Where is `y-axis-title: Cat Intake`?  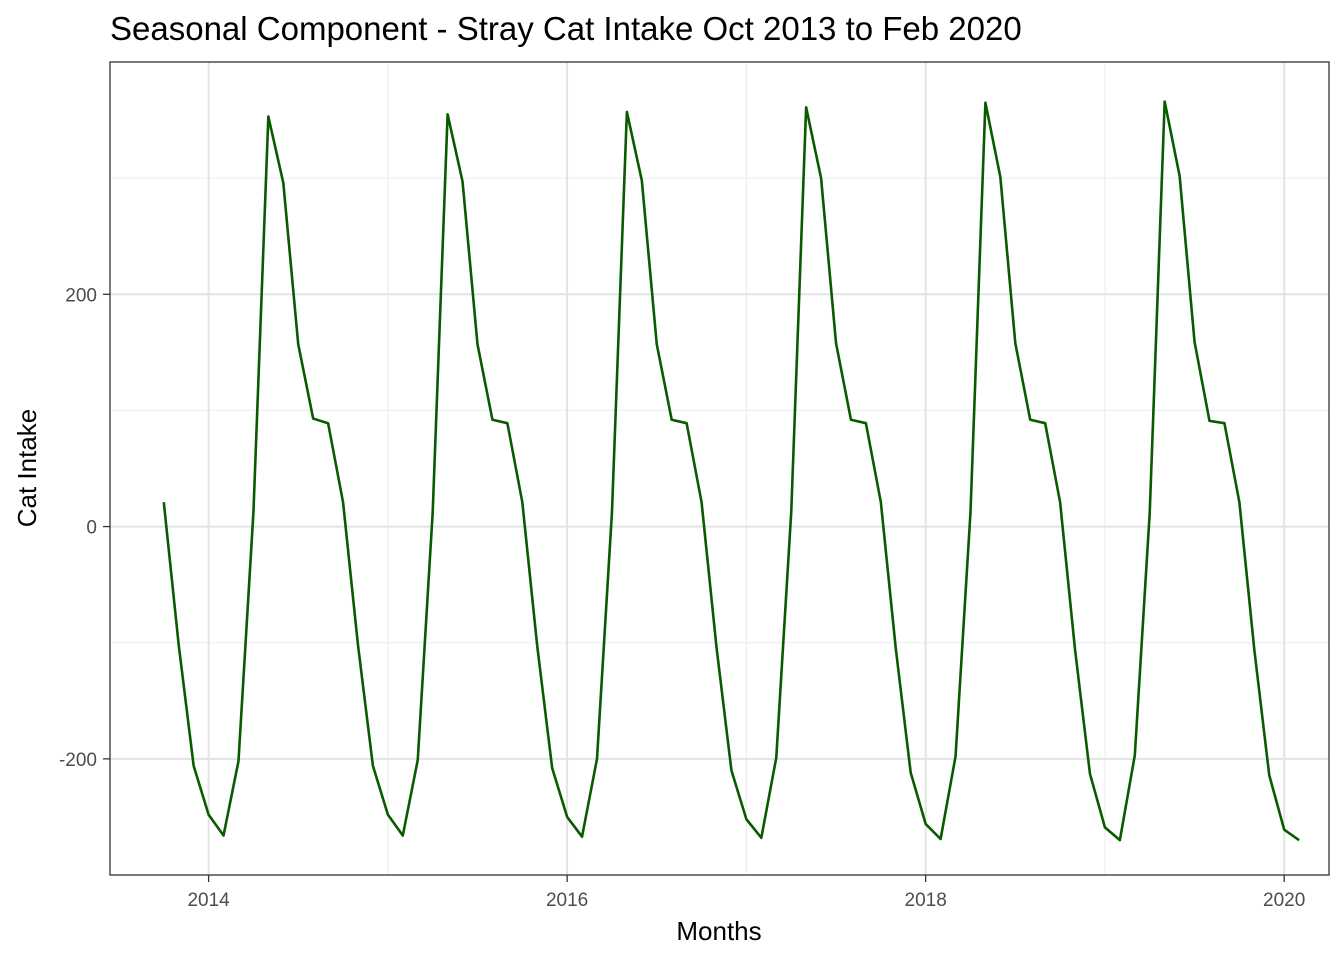
y-axis-title: Cat Intake is located at coordinates (27, 468).